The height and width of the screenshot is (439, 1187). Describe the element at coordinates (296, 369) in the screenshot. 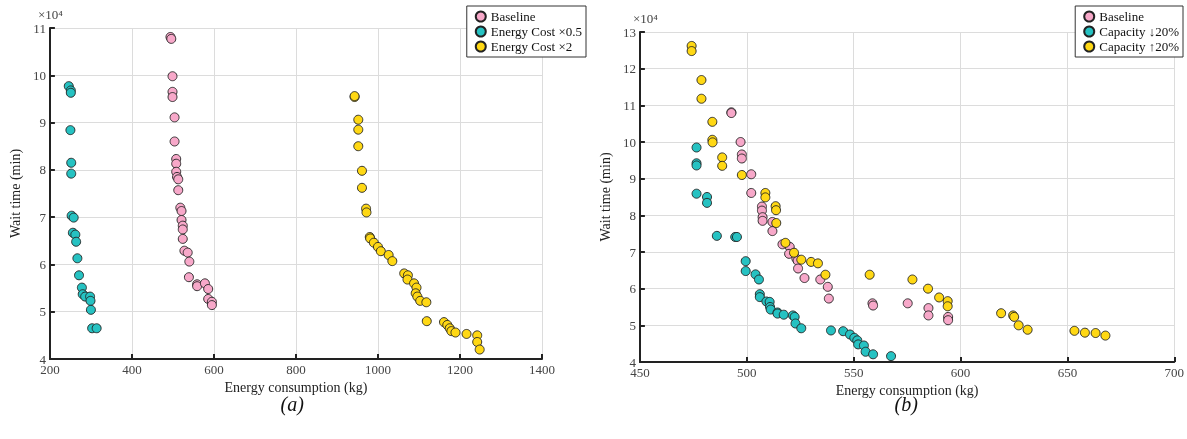

I see `x-tick-label: 800` at that location.